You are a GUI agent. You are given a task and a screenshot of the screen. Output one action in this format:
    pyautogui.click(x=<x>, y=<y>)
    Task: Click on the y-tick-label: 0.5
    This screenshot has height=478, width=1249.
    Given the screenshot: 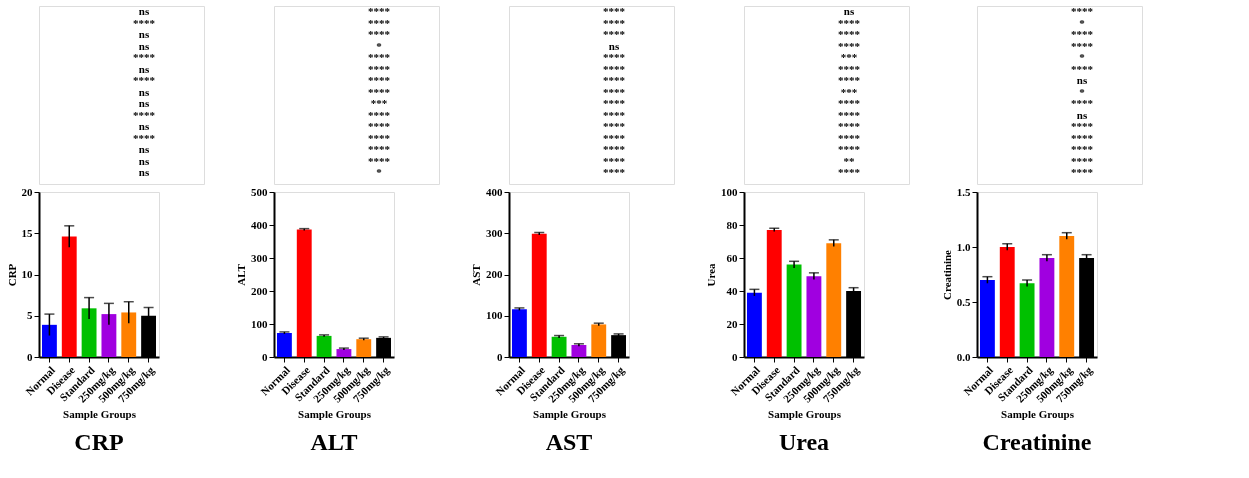 What is the action you would take?
    pyautogui.click(x=963, y=301)
    